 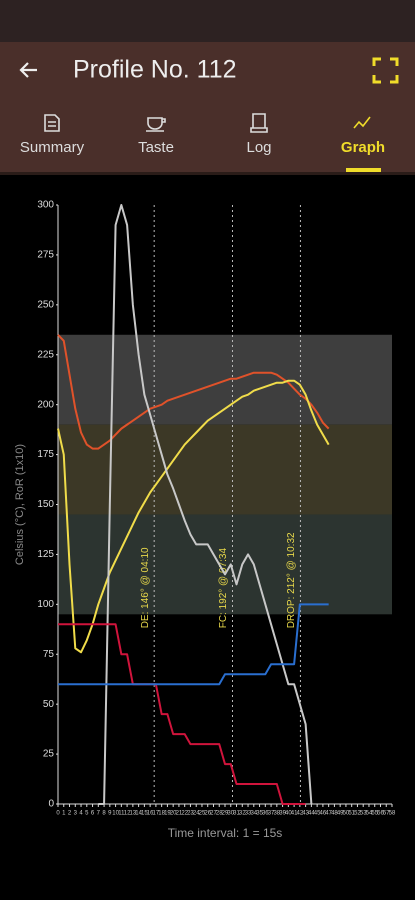 What do you see at coordinates (58, 814) in the screenshot?
I see `x-tick-label: 0` at bounding box center [58, 814].